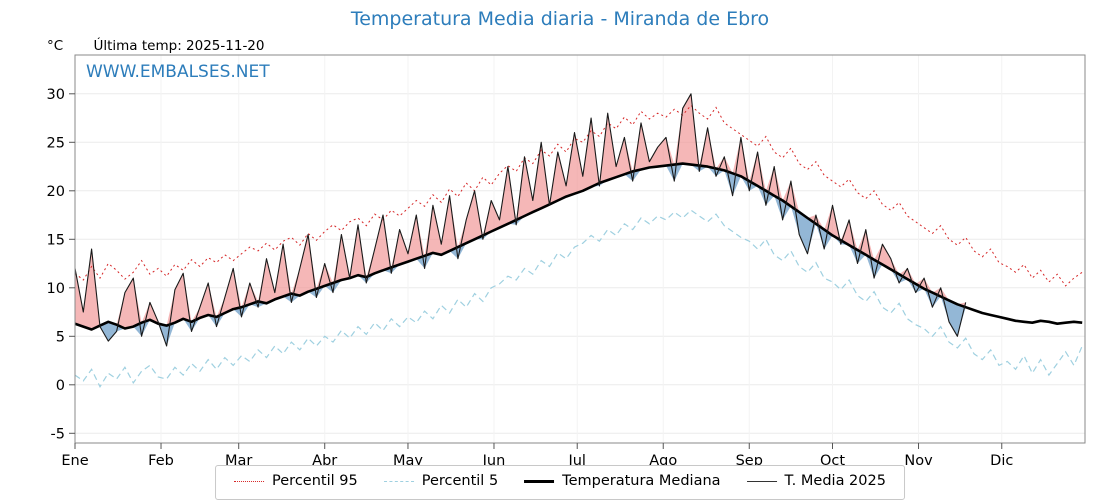 This screenshot has width=1120, height=500. I want to click on legend-label: Temperatura Mediana, so click(641, 481).